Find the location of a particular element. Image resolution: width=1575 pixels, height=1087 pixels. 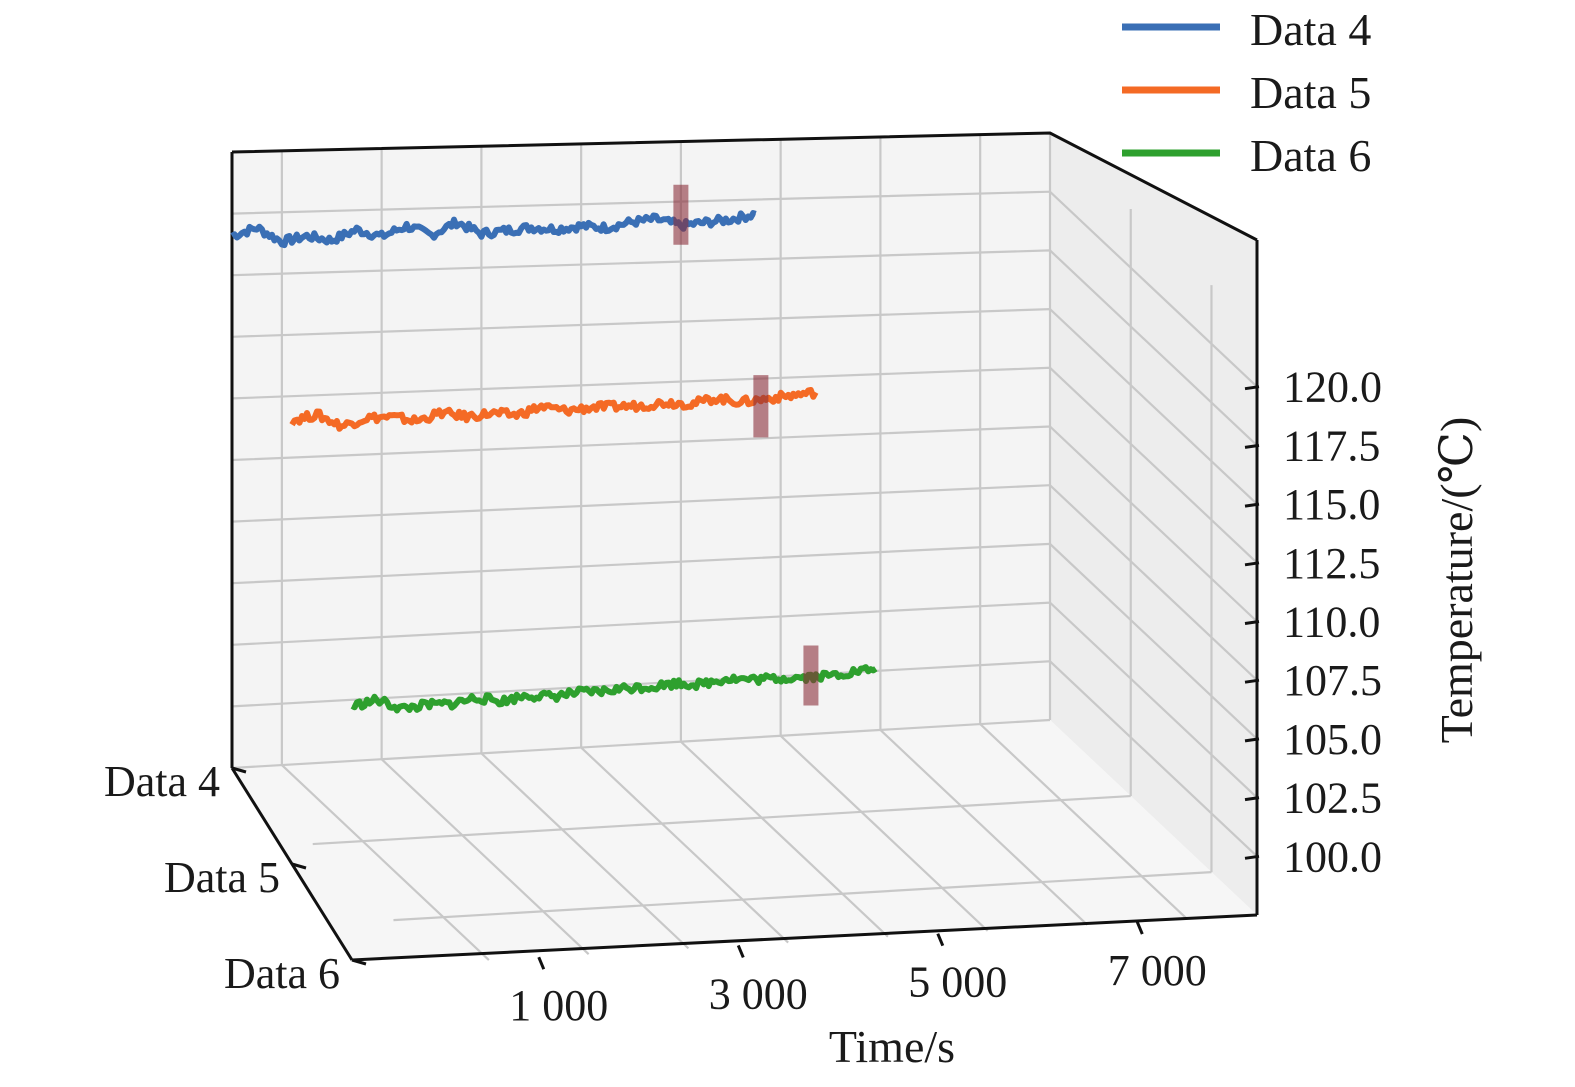

legend-label-data-5: Data 5 is located at coordinates (1310, 92).